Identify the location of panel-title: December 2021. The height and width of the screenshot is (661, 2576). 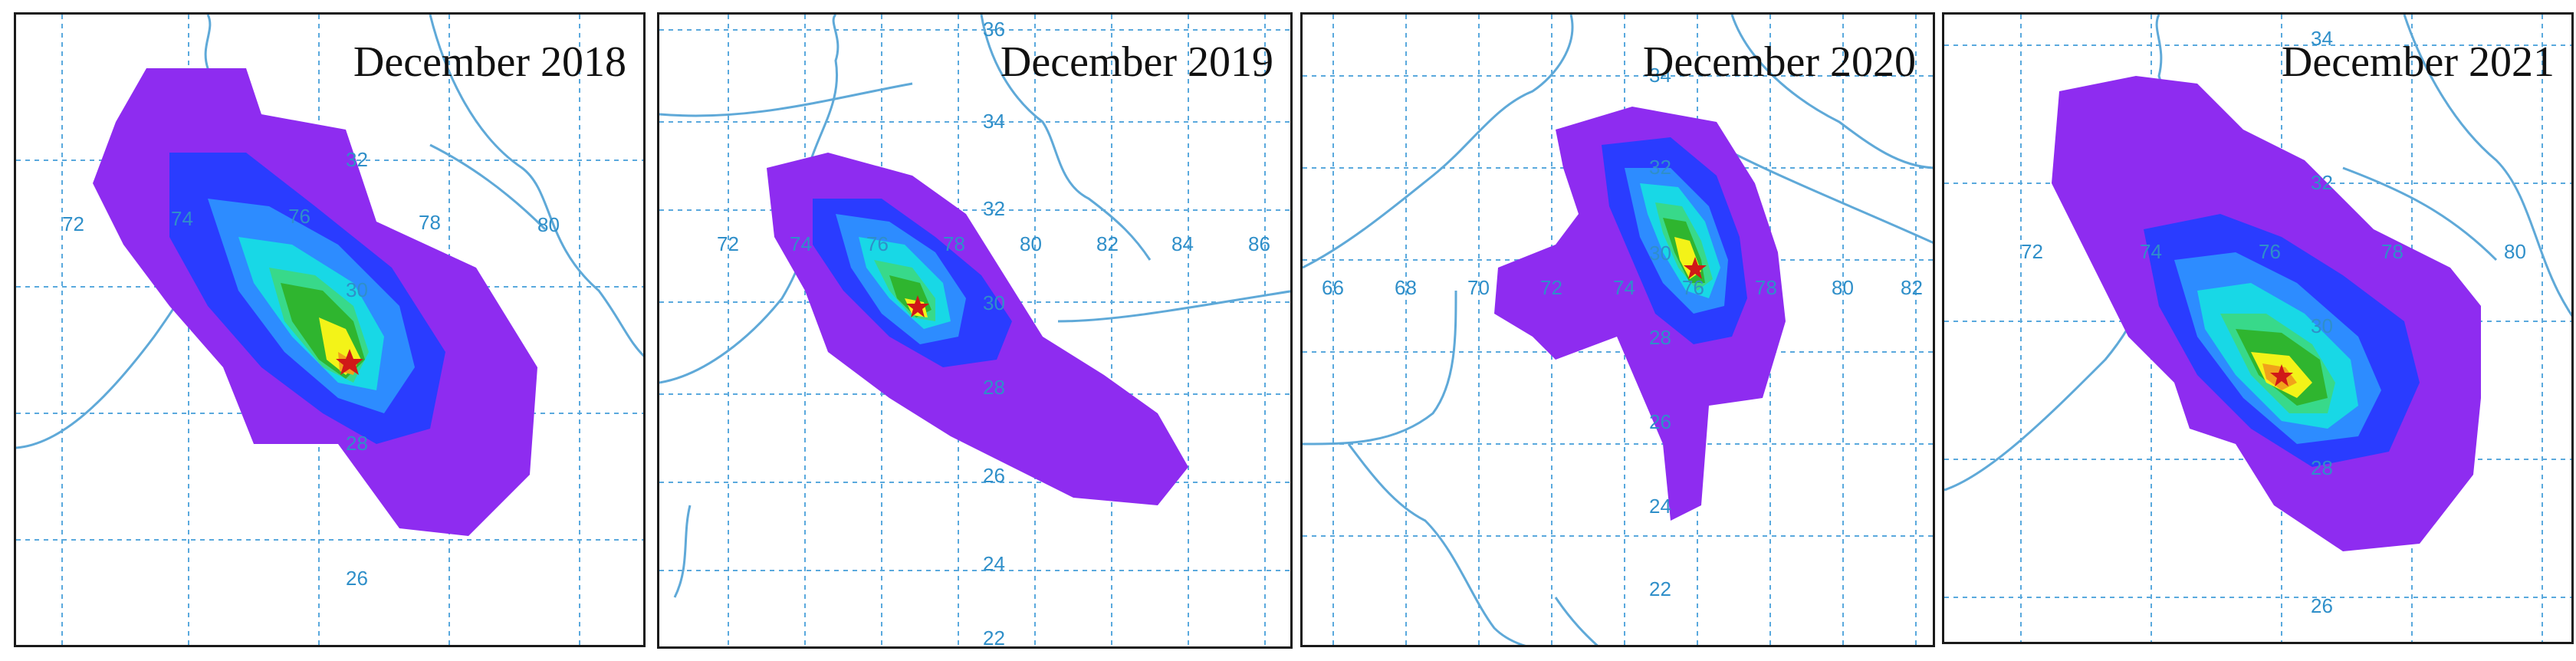
(2418, 62).